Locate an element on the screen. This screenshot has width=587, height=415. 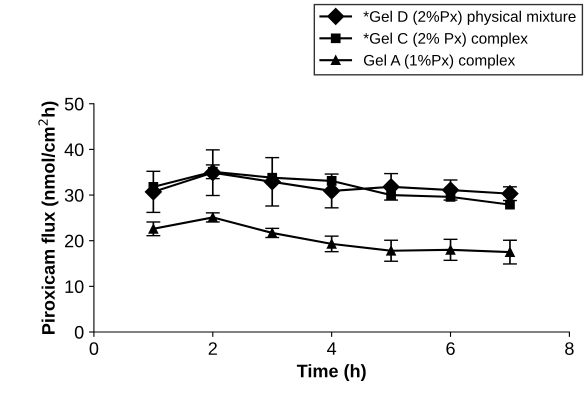
x-tick-label: 0 is located at coordinates (94, 348).